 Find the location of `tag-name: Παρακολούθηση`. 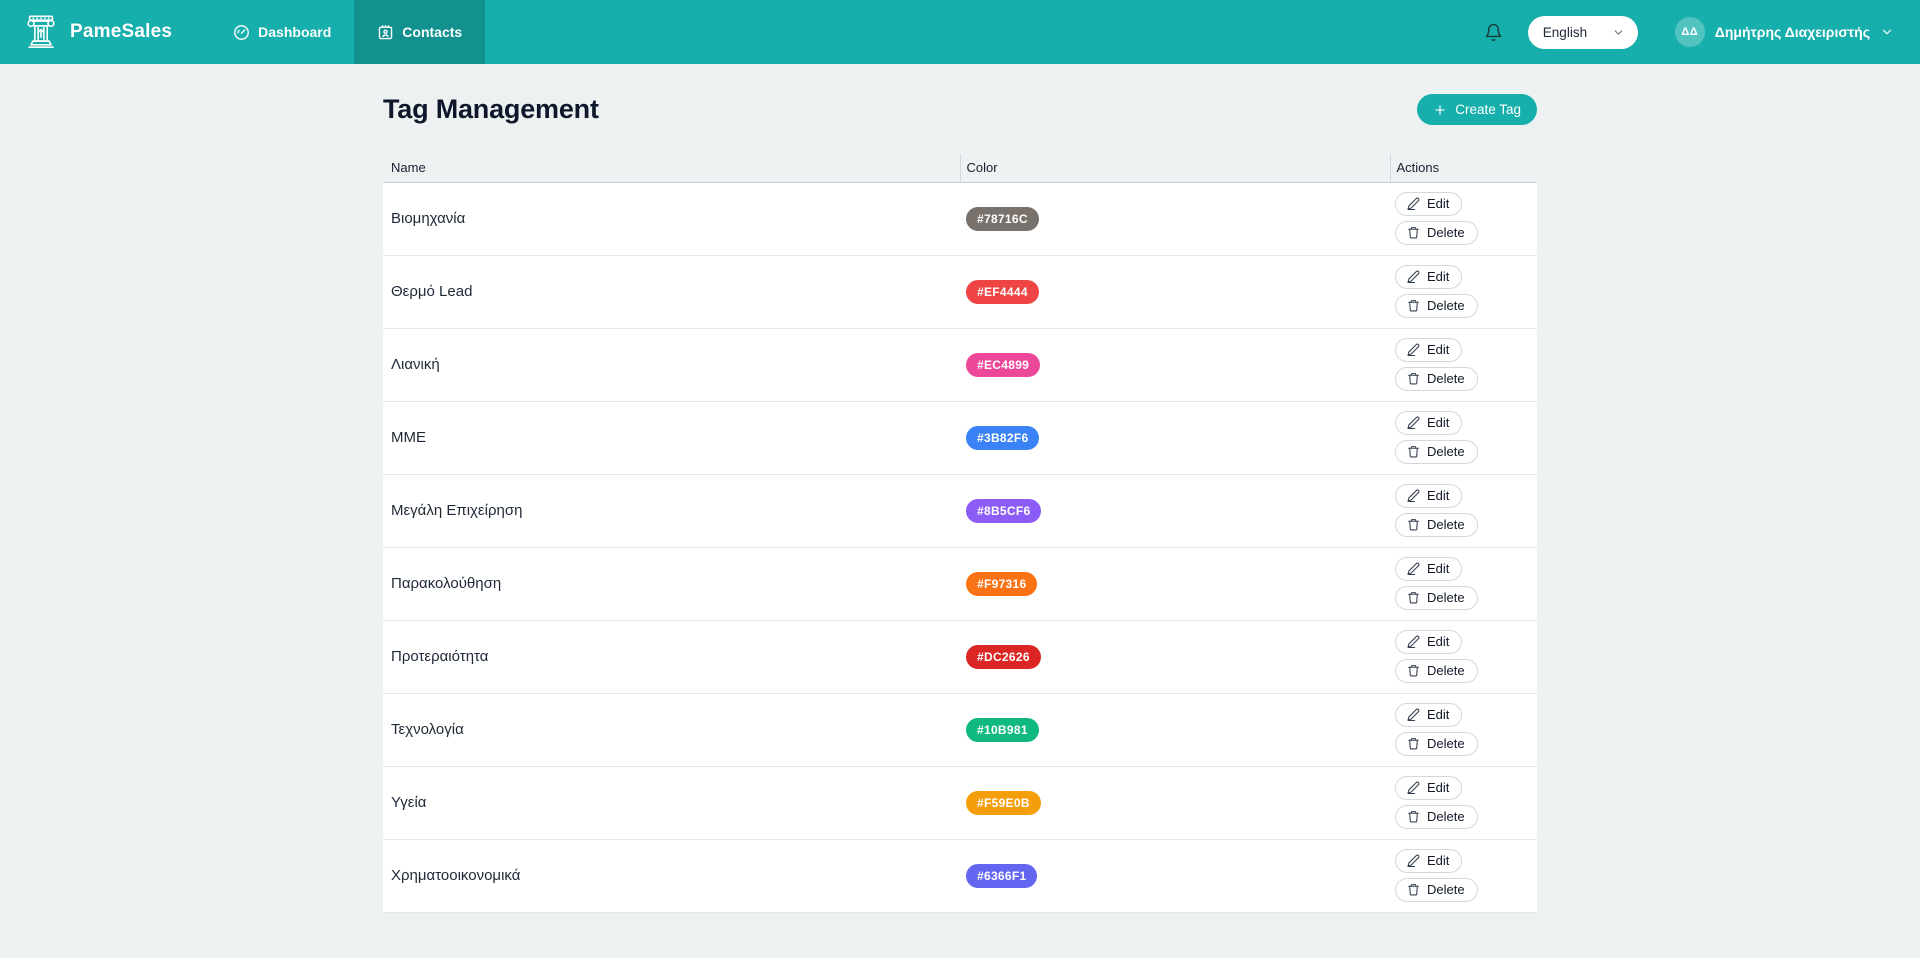

tag-name: Παρακολούθηση is located at coordinates (446, 583).